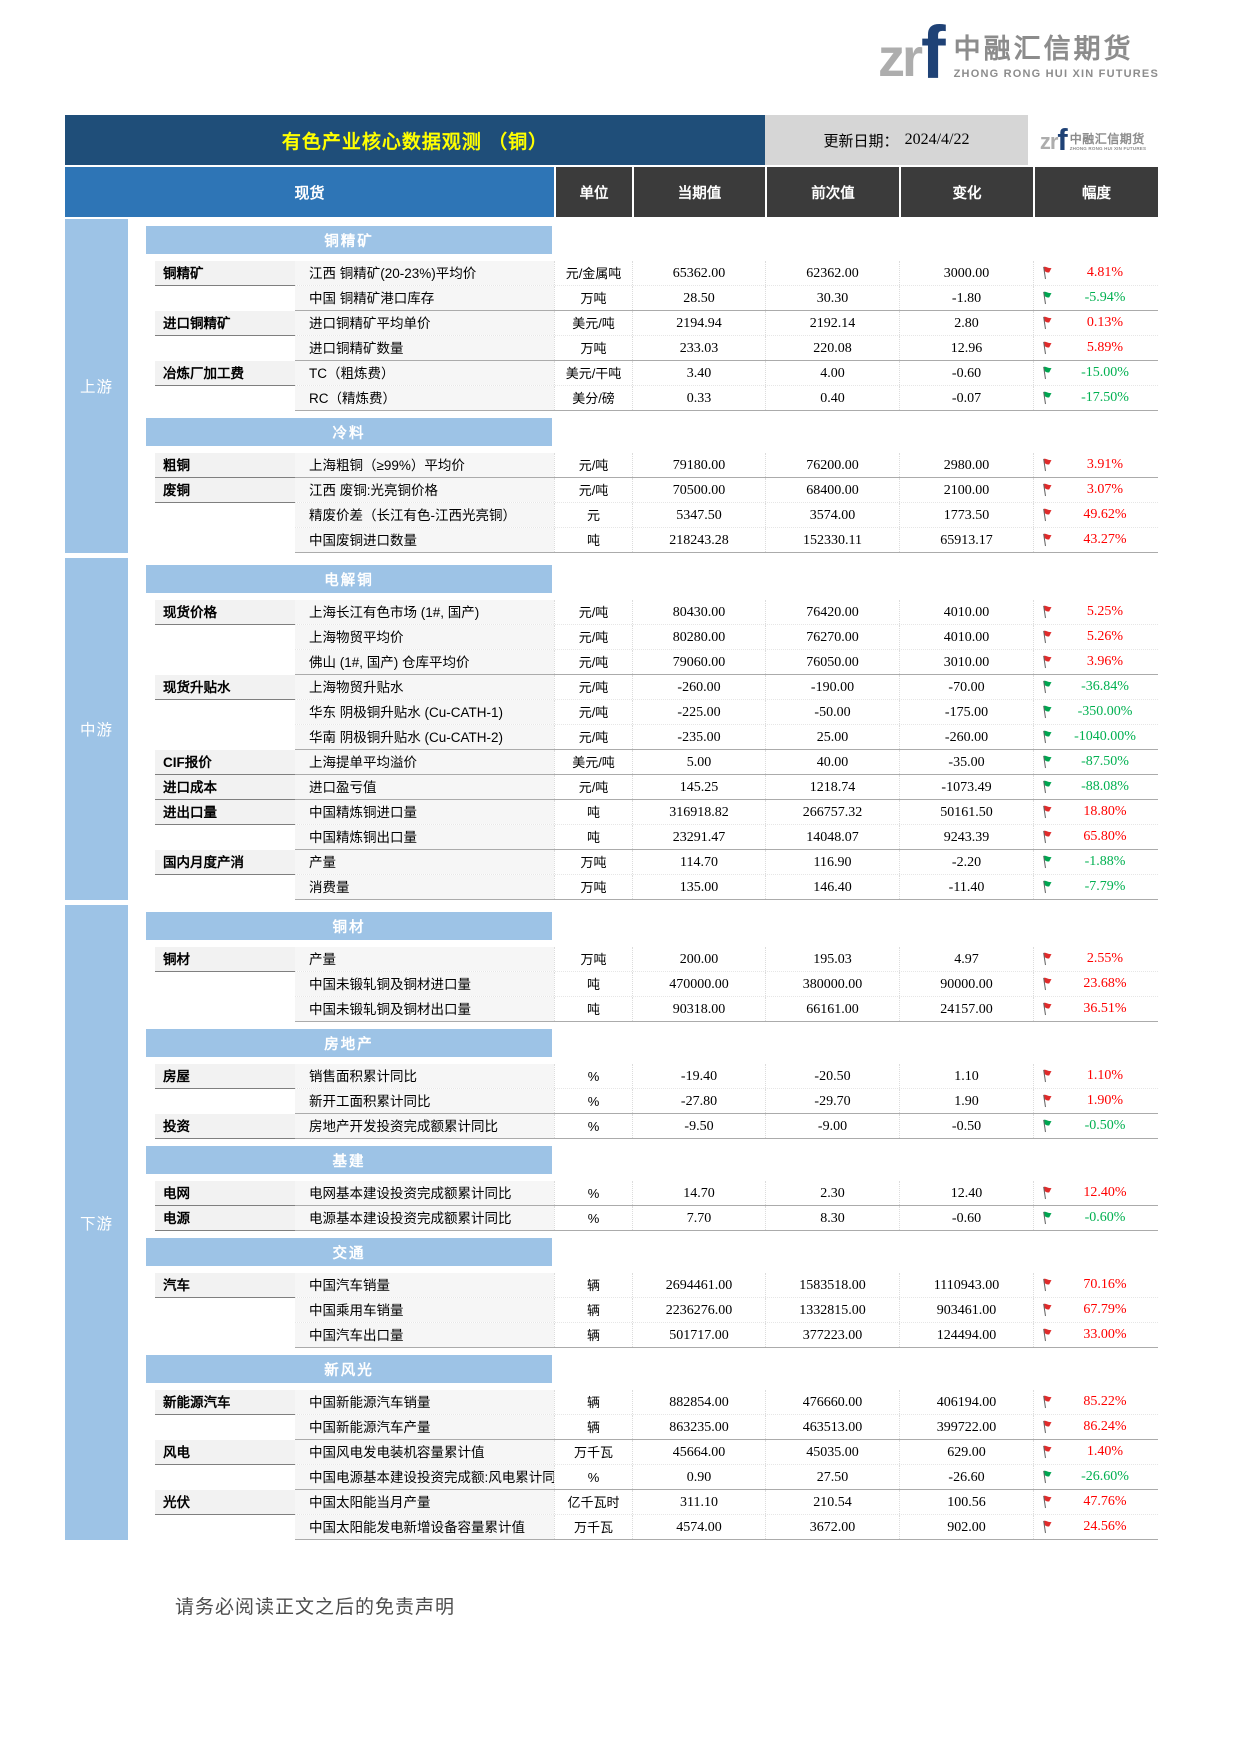 The height and width of the screenshot is (1755, 1241). Describe the element at coordinates (698, 490) in the screenshot. I see `row-current: 70500.00` at that location.